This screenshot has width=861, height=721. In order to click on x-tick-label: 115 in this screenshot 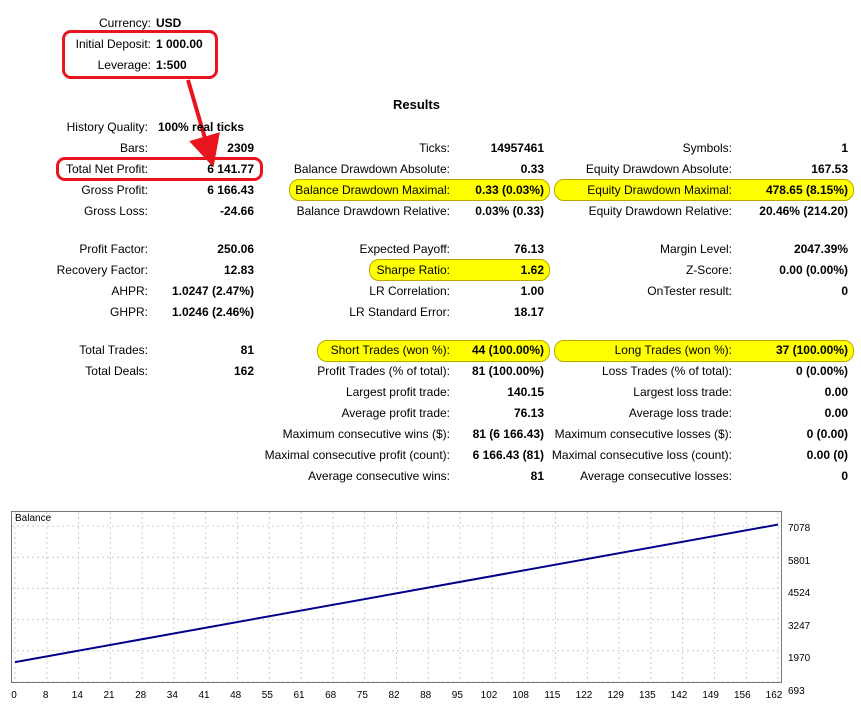, I will do `click(552, 695)`.